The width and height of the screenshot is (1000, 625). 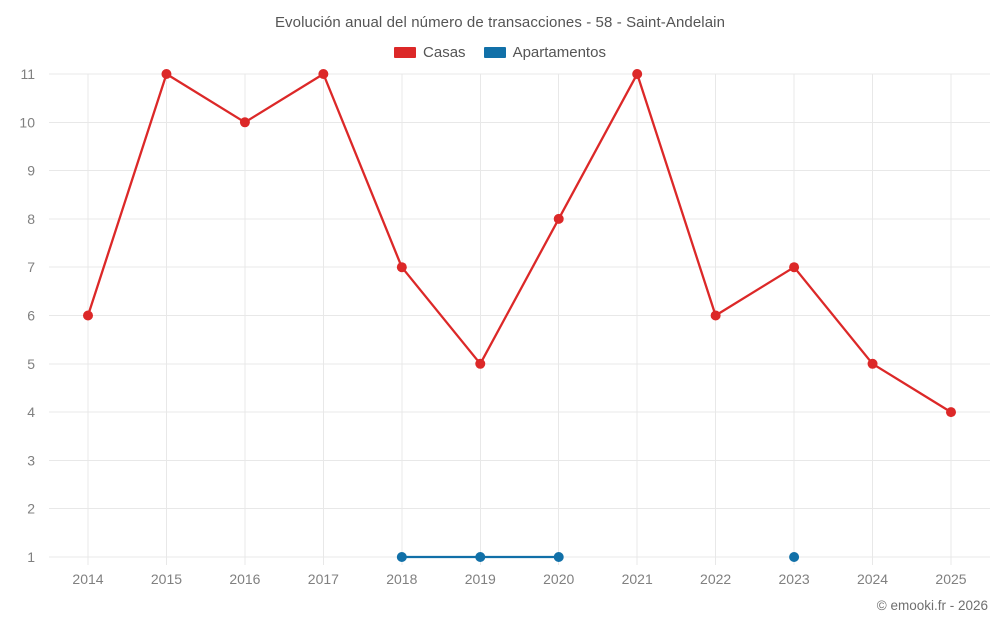 What do you see at coordinates (31, 412) in the screenshot?
I see `y-axis-tick-label: 4` at bounding box center [31, 412].